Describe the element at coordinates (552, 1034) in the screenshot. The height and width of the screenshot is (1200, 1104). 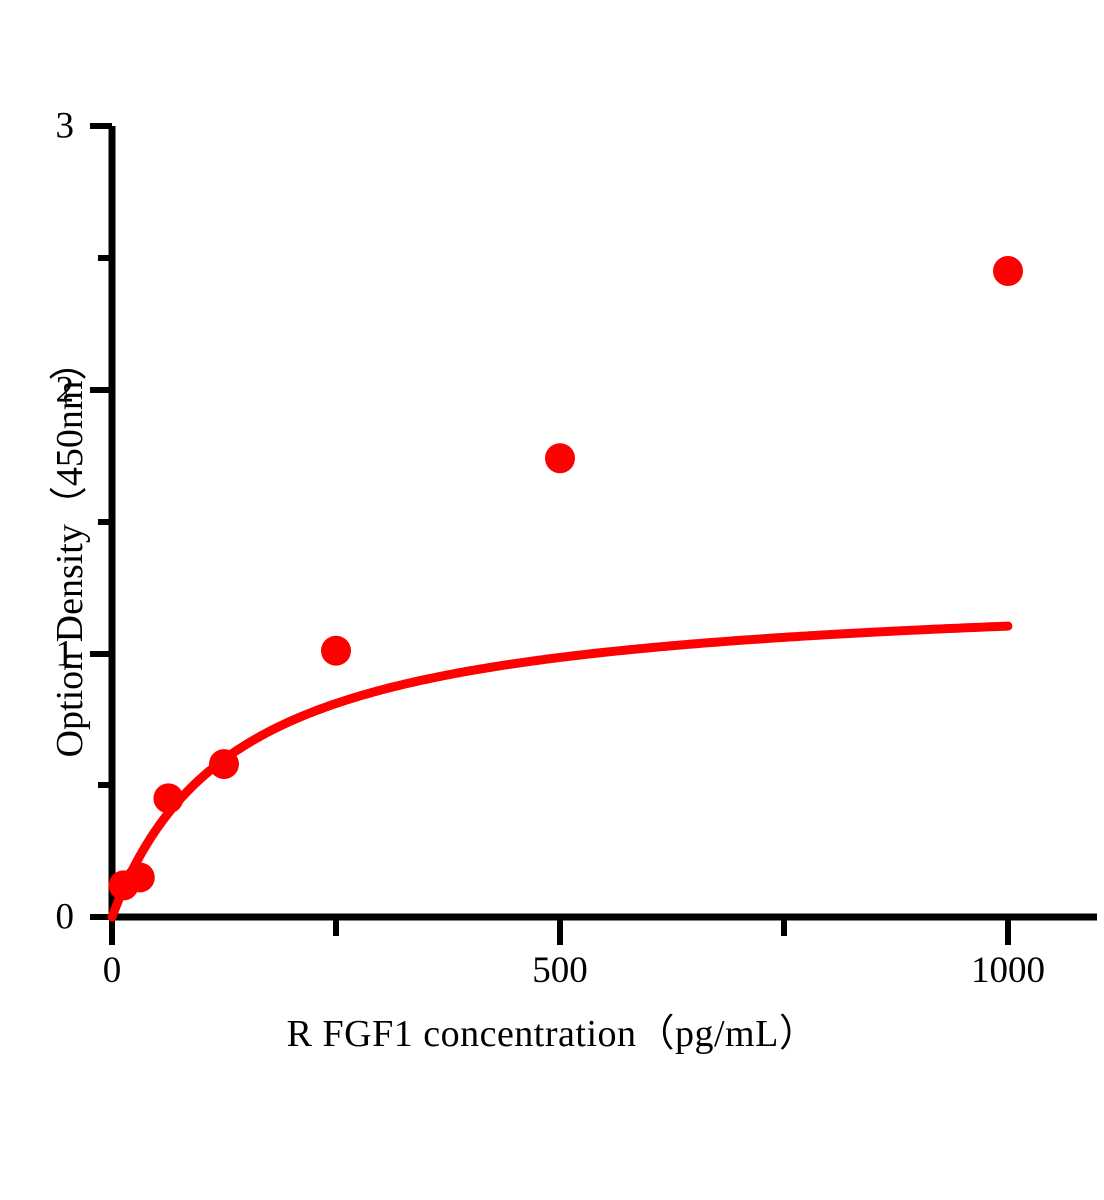
I see `x-axis-title: R FGF1 concentration（pg/mL）` at that location.